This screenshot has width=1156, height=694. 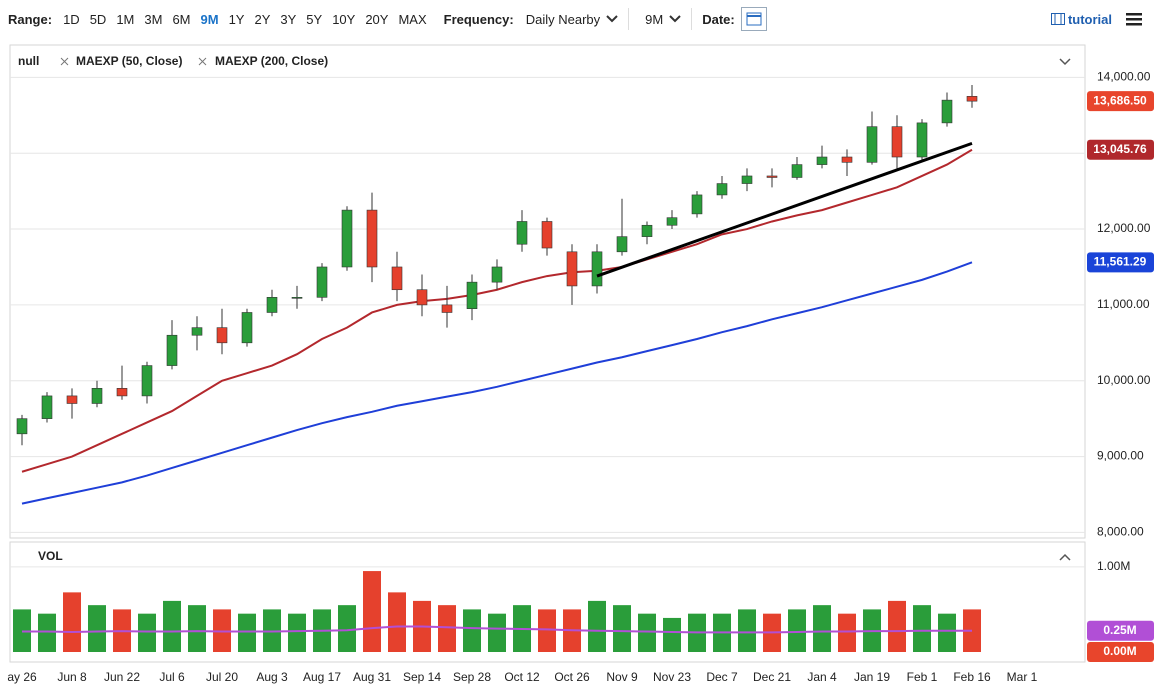 I want to click on price-tag-label: 13,045.76, so click(x=1120, y=149).